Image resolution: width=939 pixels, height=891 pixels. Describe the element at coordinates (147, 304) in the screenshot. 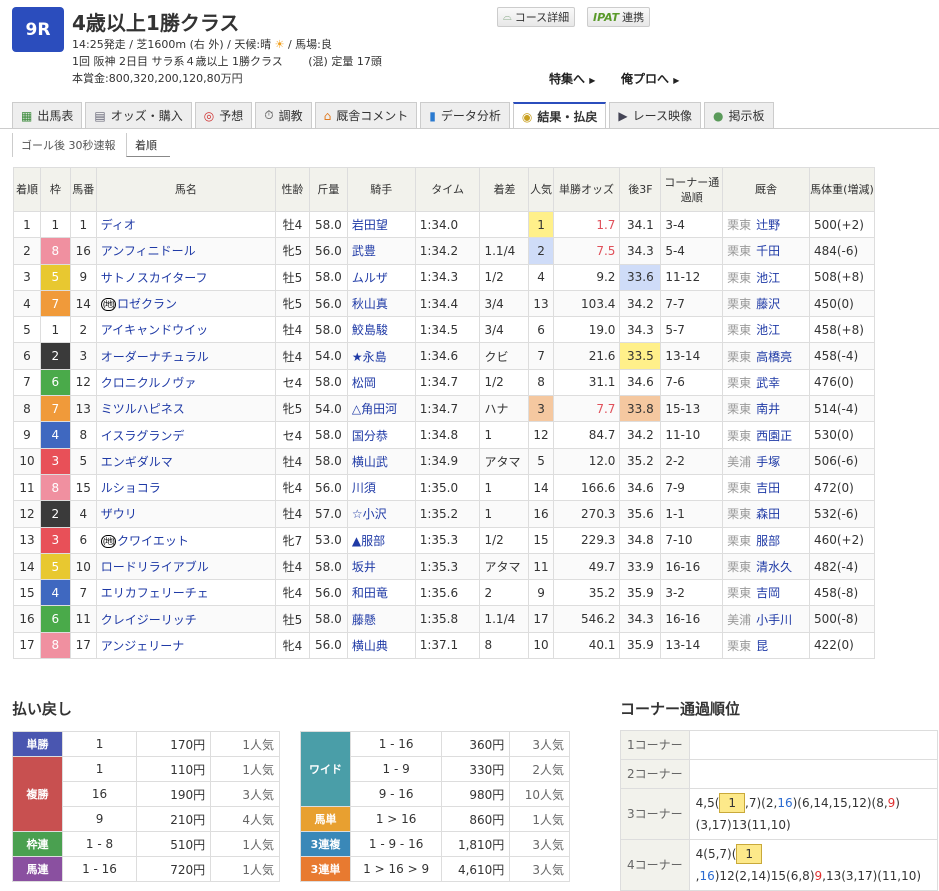

I see `horse-name-link: ロゼクラン` at that location.